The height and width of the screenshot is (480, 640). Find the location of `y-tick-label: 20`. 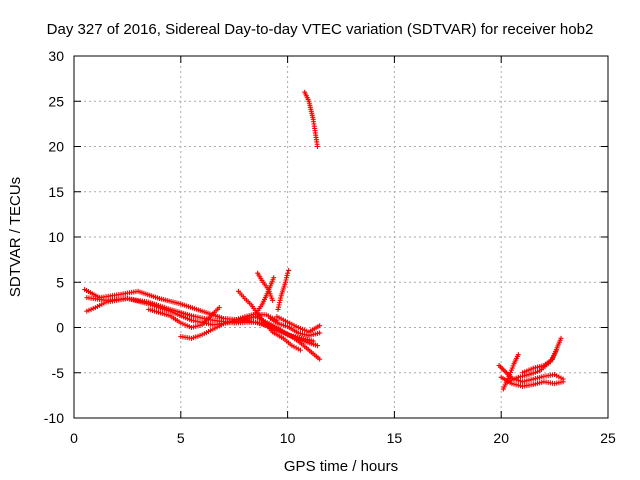

y-tick-label: 20 is located at coordinates (56, 147).